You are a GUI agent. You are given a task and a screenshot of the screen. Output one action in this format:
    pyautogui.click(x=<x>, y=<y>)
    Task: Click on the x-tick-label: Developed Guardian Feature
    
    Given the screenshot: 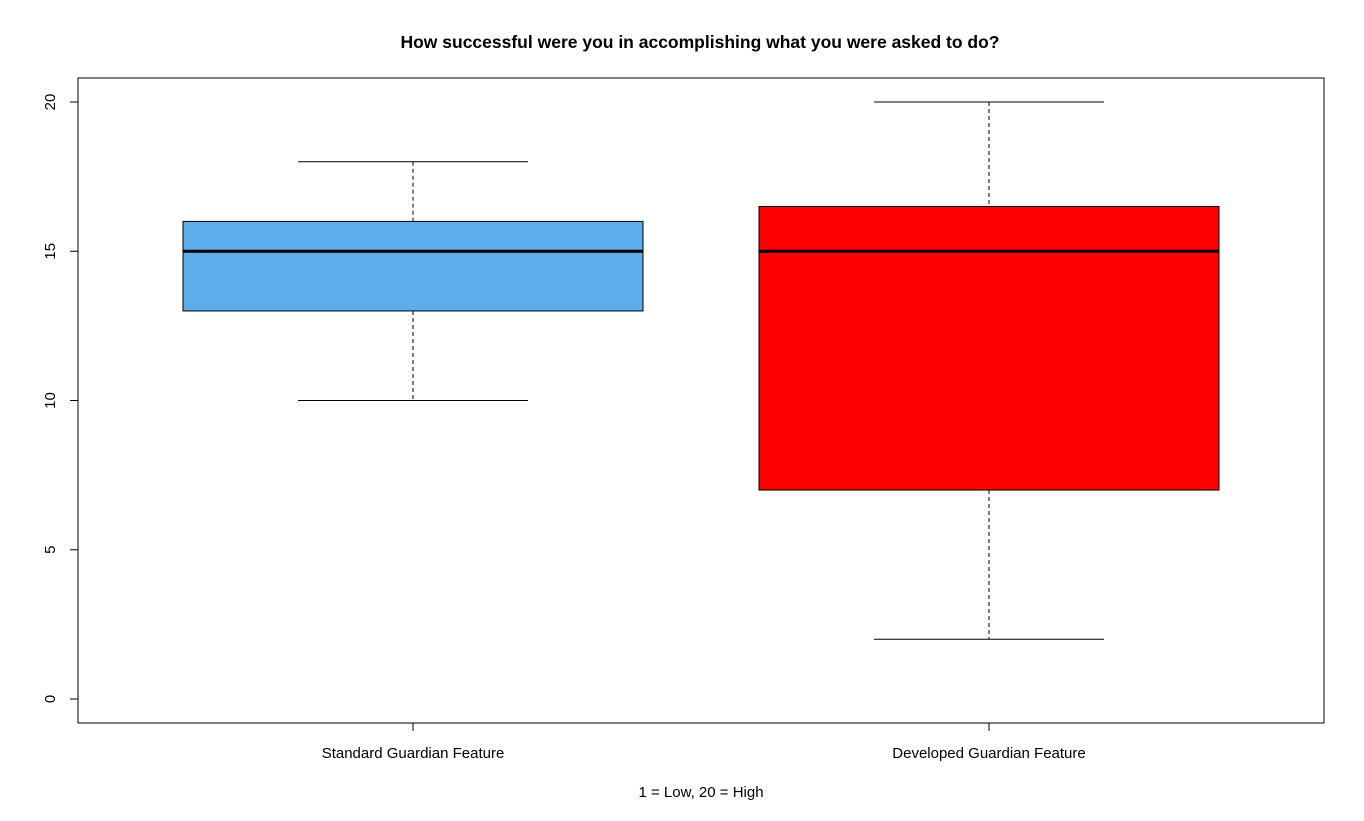 What is the action you would take?
    pyautogui.click(x=988, y=753)
    